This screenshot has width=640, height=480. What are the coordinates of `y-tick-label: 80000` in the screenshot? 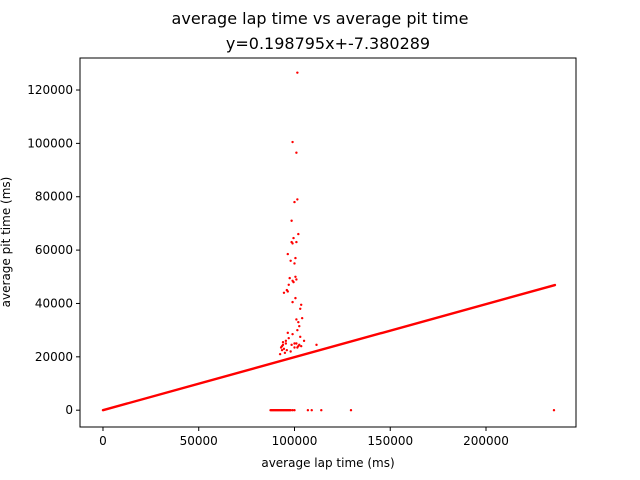 It's located at (54, 197).